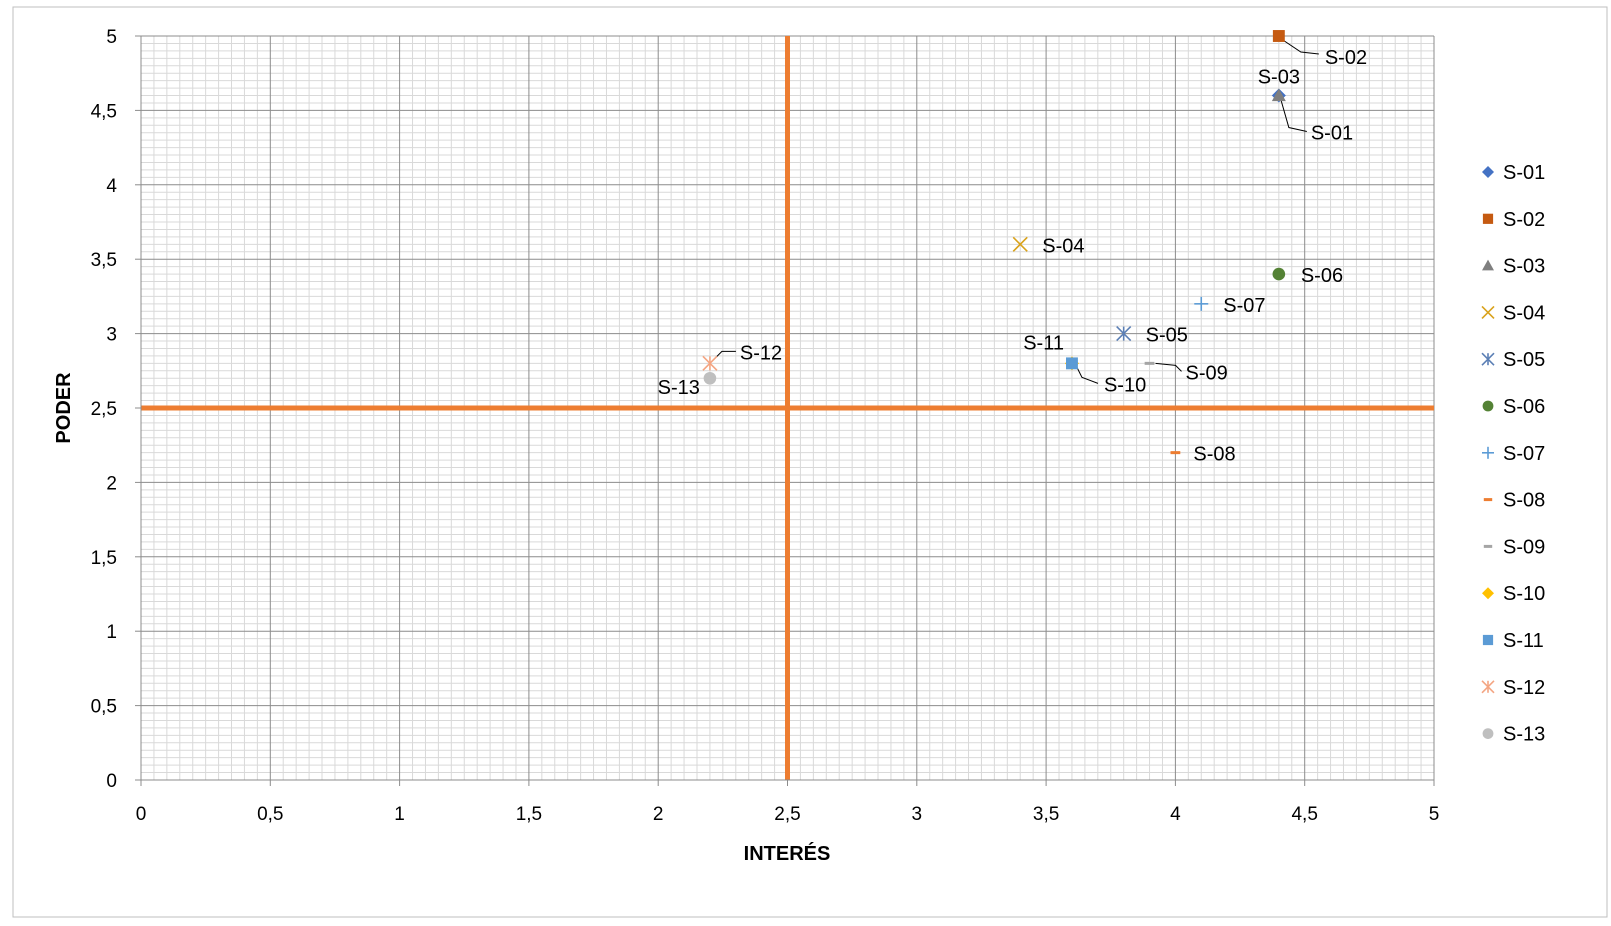 Image resolution: width=1611 pixels, height=926 pixels. I want to click on legend-label-s-08: S-08, so click(1524, 501).